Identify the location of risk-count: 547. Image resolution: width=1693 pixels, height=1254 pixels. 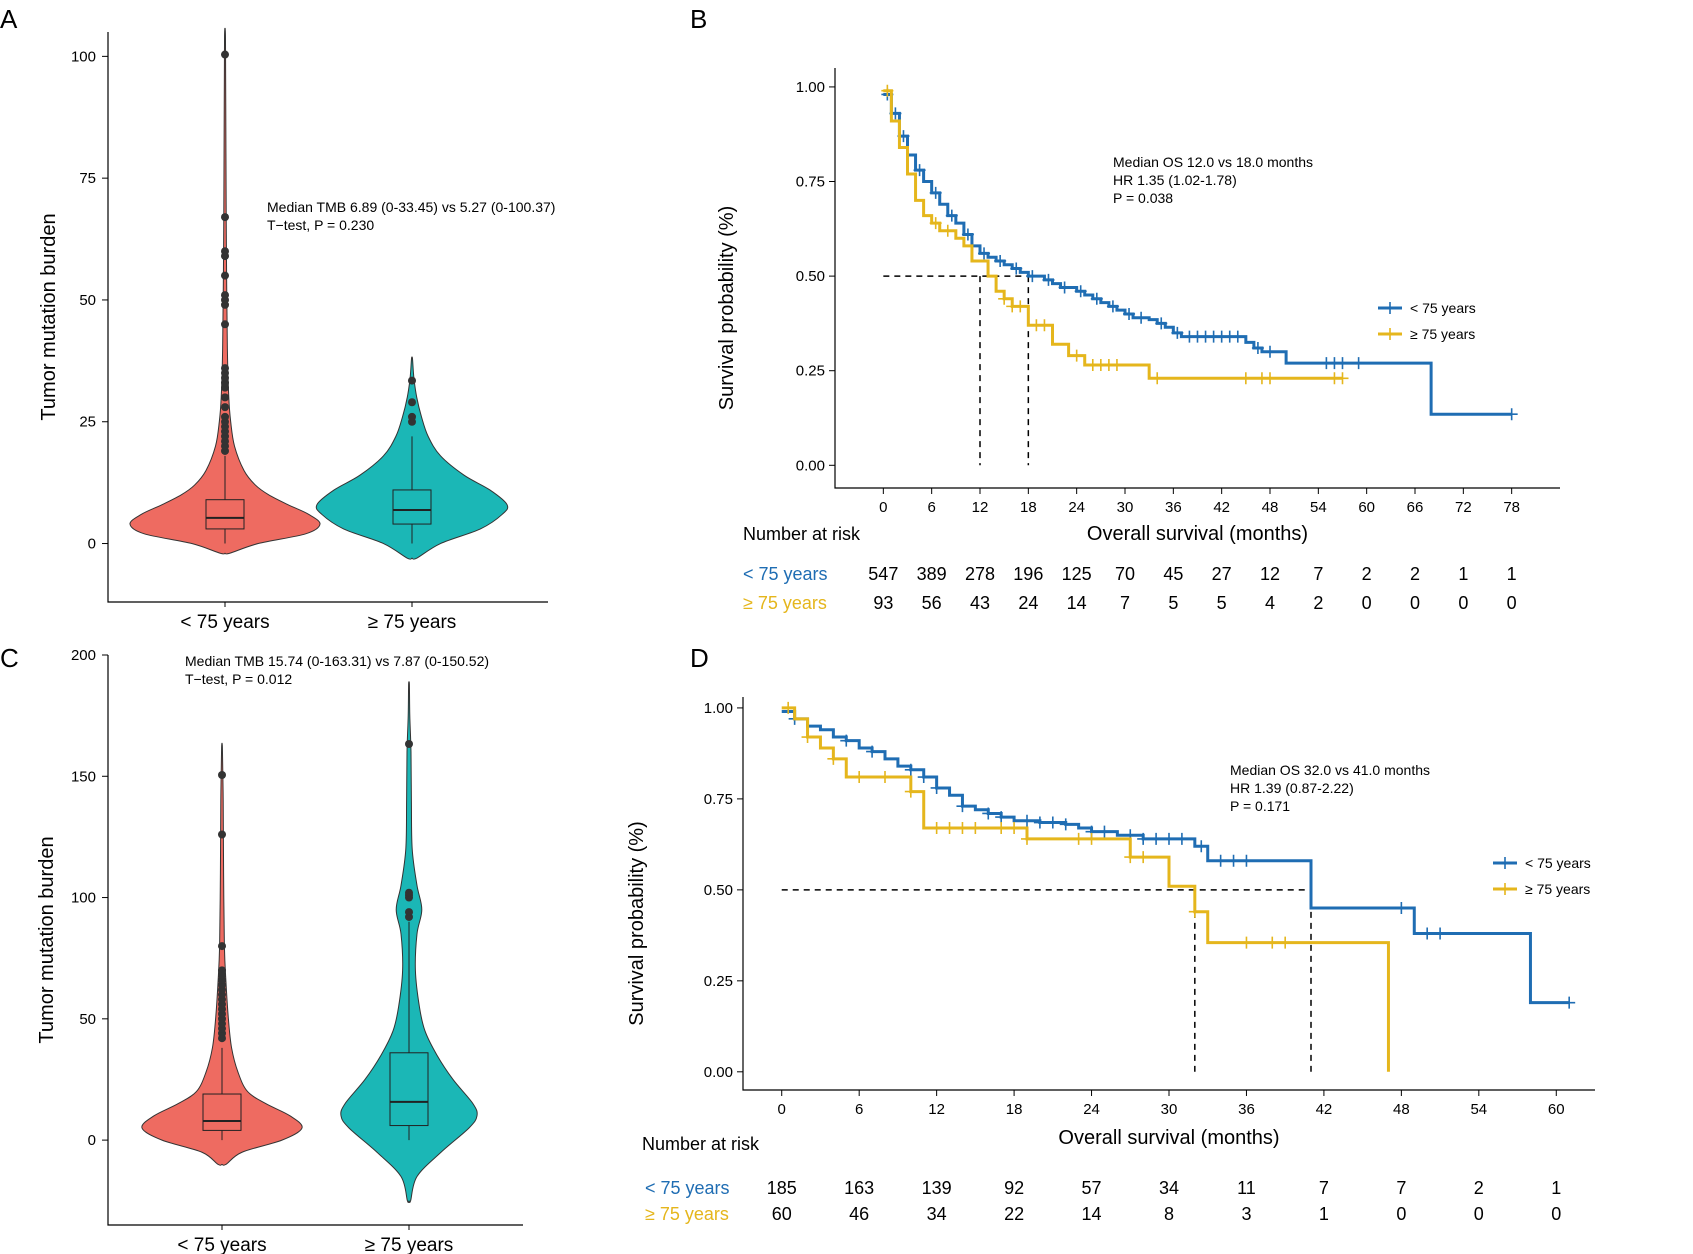
(883, 574).